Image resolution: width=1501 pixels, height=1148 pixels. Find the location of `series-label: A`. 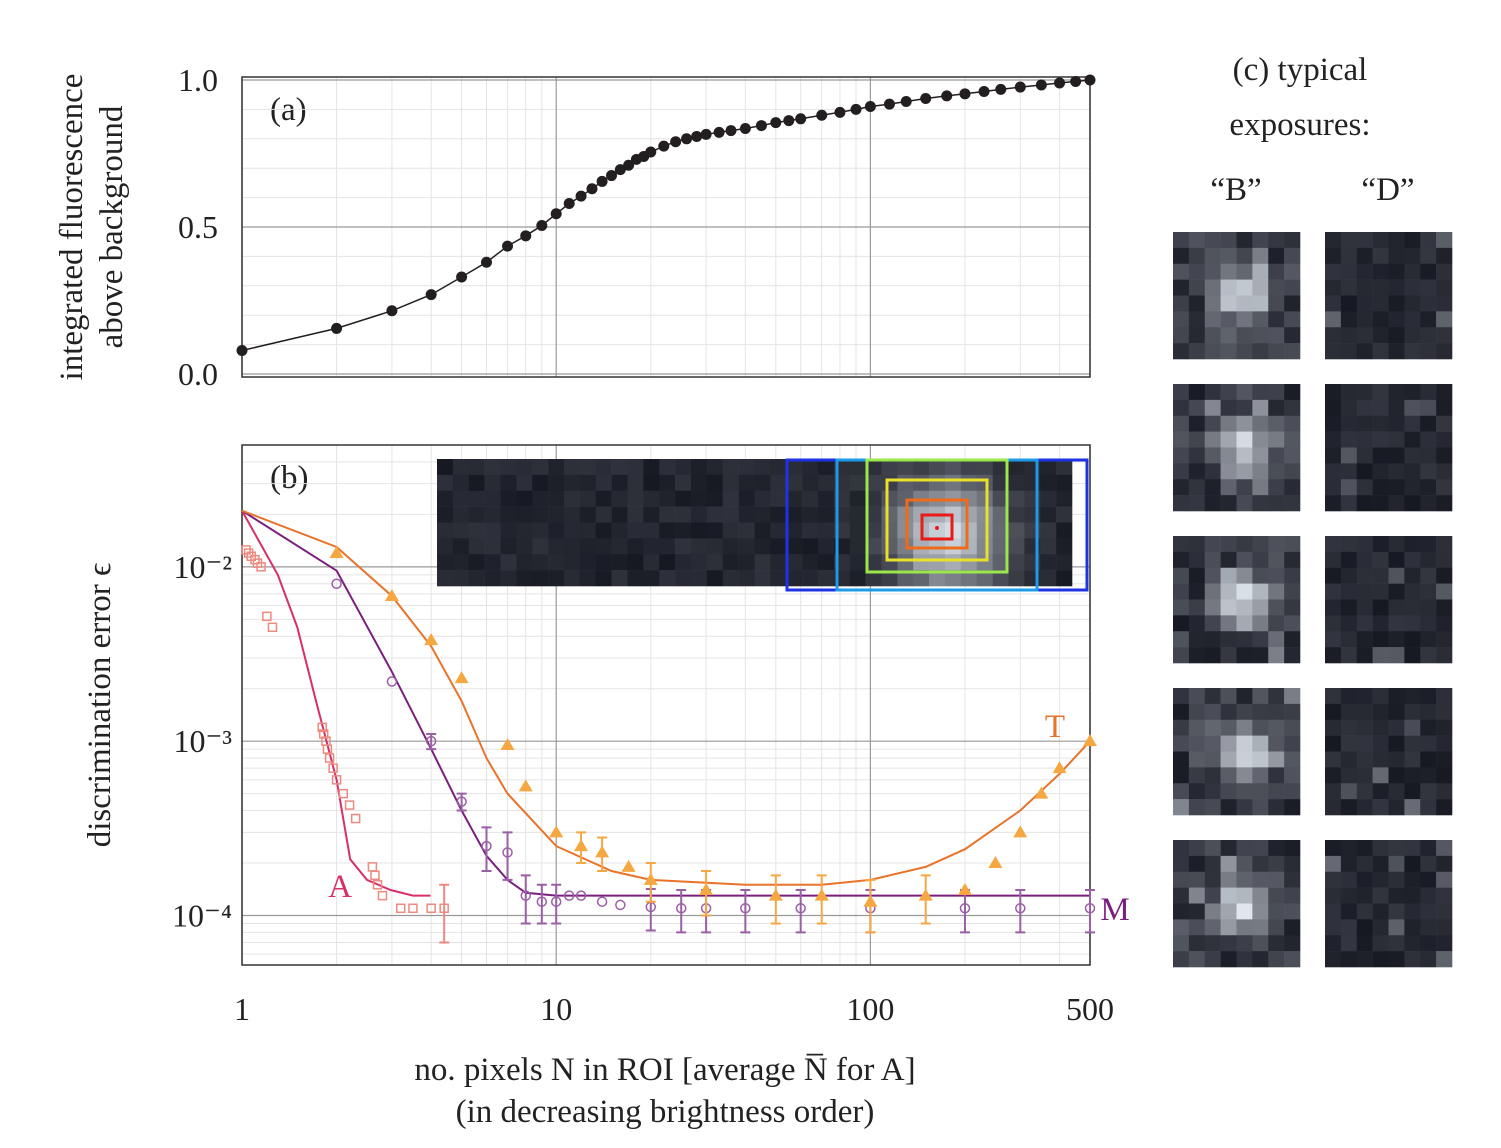

series-label: A is located at coordinates (340, 887).